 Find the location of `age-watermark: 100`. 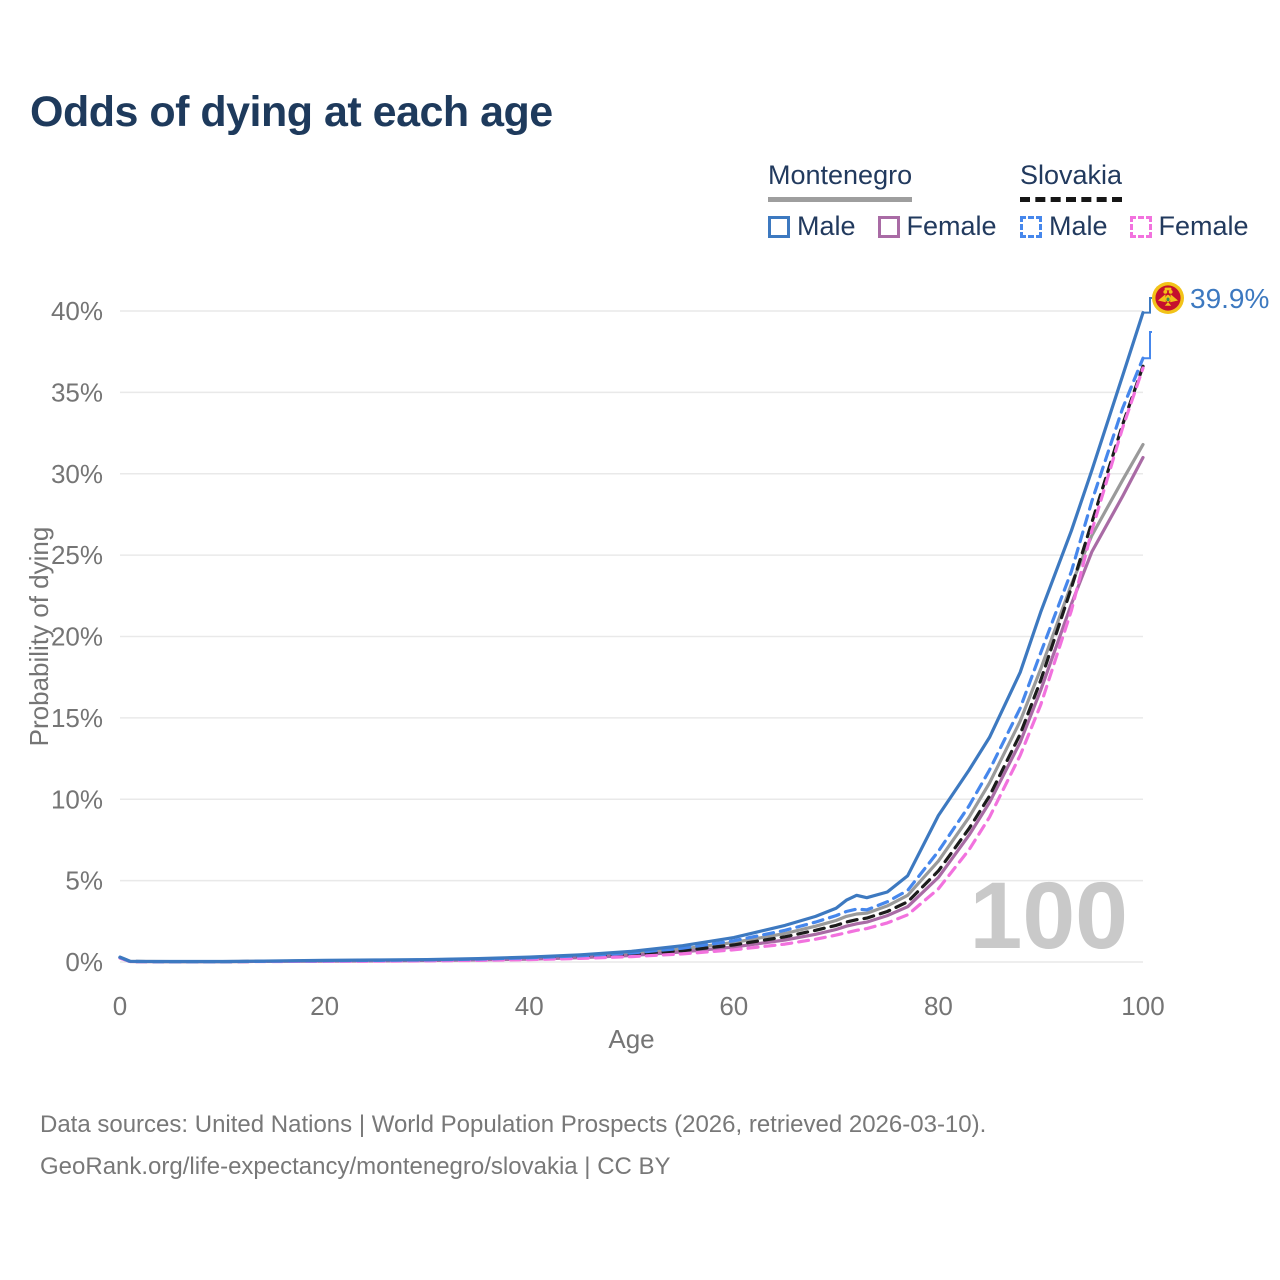

age-watermark: 100 is located at coordinates (1048, 916).